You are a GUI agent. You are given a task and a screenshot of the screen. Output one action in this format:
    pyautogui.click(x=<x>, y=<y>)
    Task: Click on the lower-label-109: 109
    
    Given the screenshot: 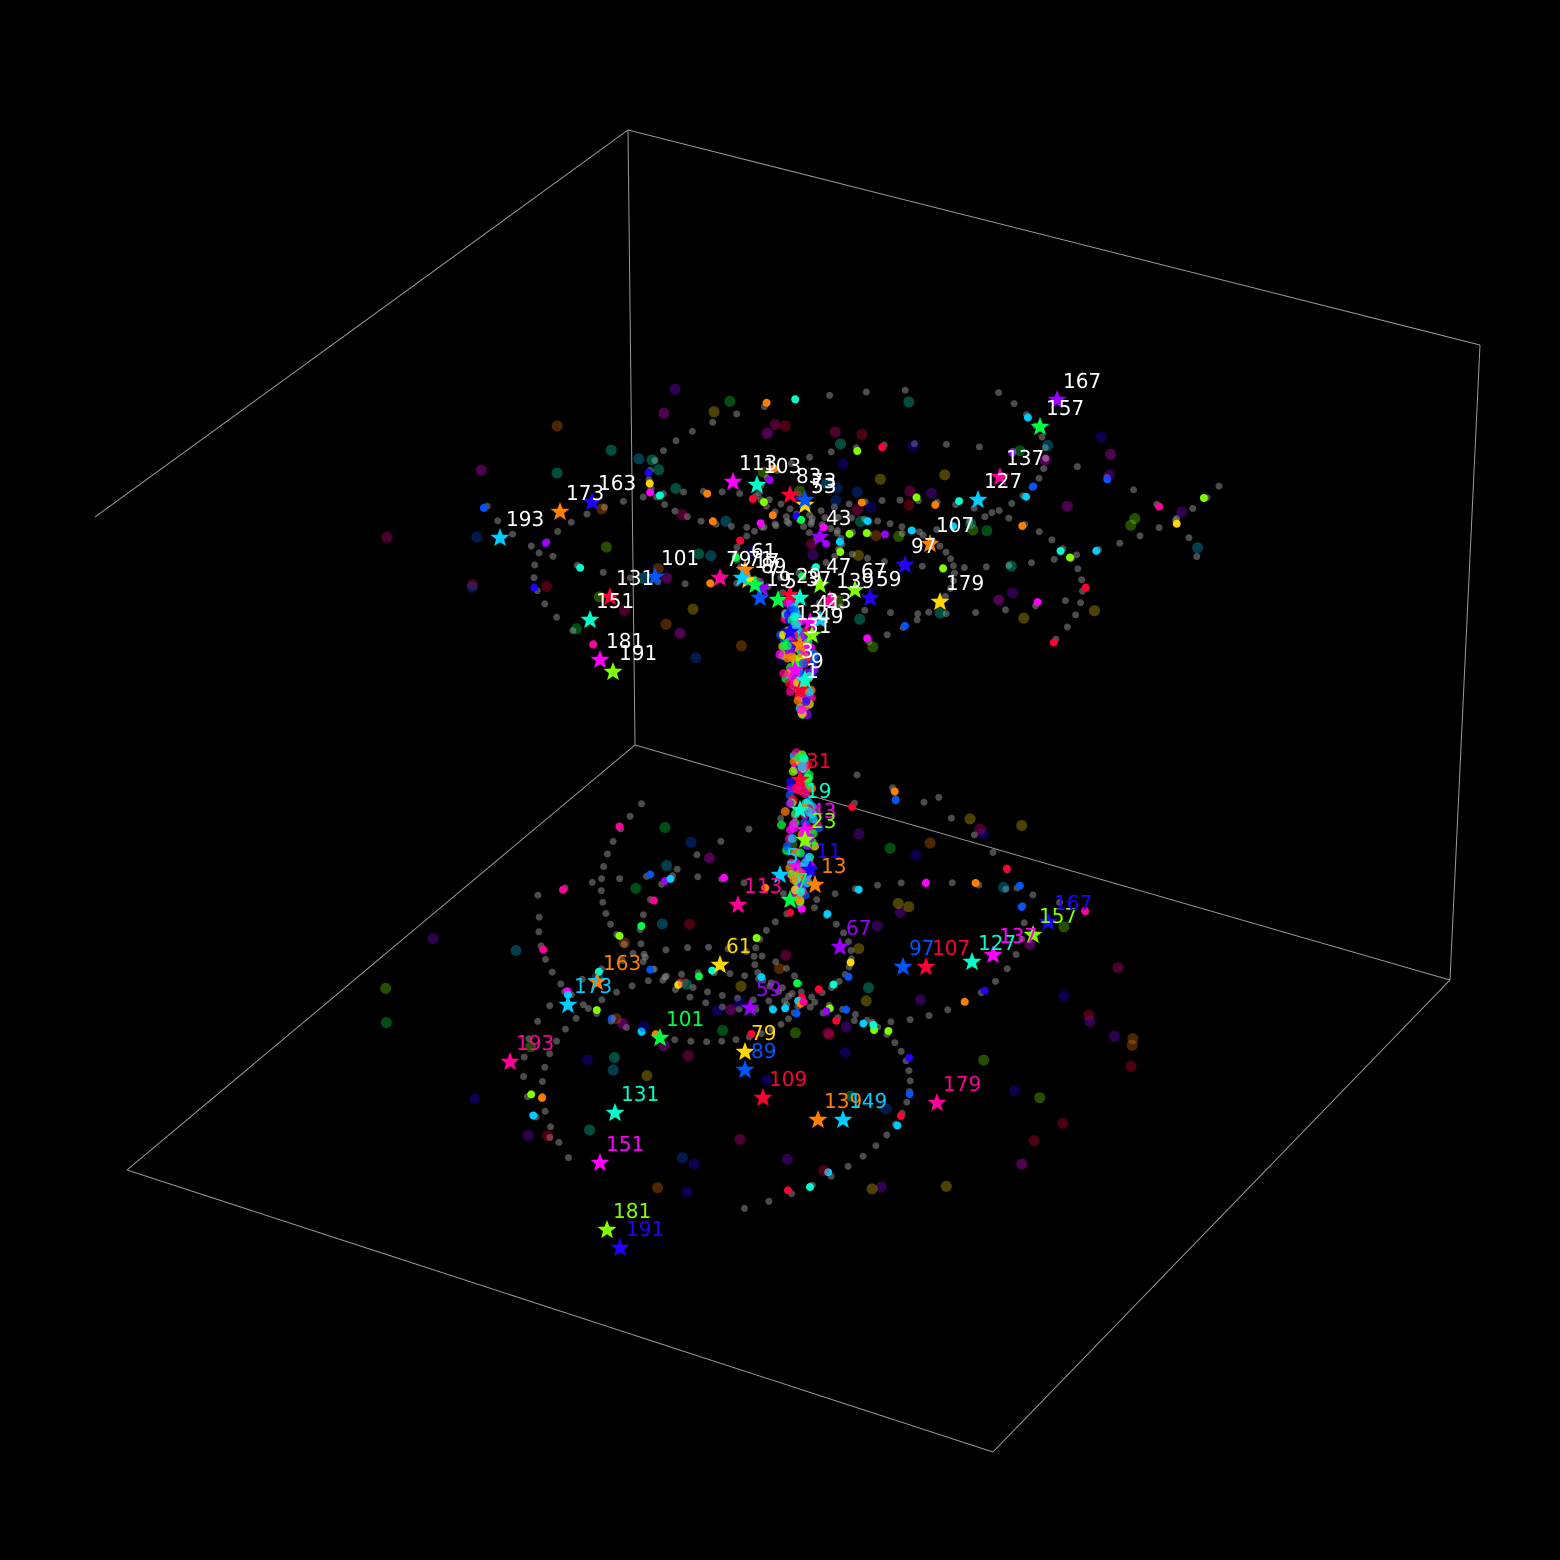 What is the action you would take?
    pyautogui.click(x=788, y=1079)
    